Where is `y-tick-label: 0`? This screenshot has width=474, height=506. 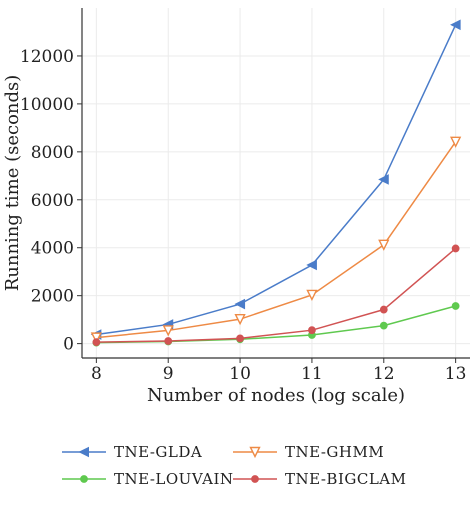
y-tick-label: 0 is located at coordinates (68, 345).